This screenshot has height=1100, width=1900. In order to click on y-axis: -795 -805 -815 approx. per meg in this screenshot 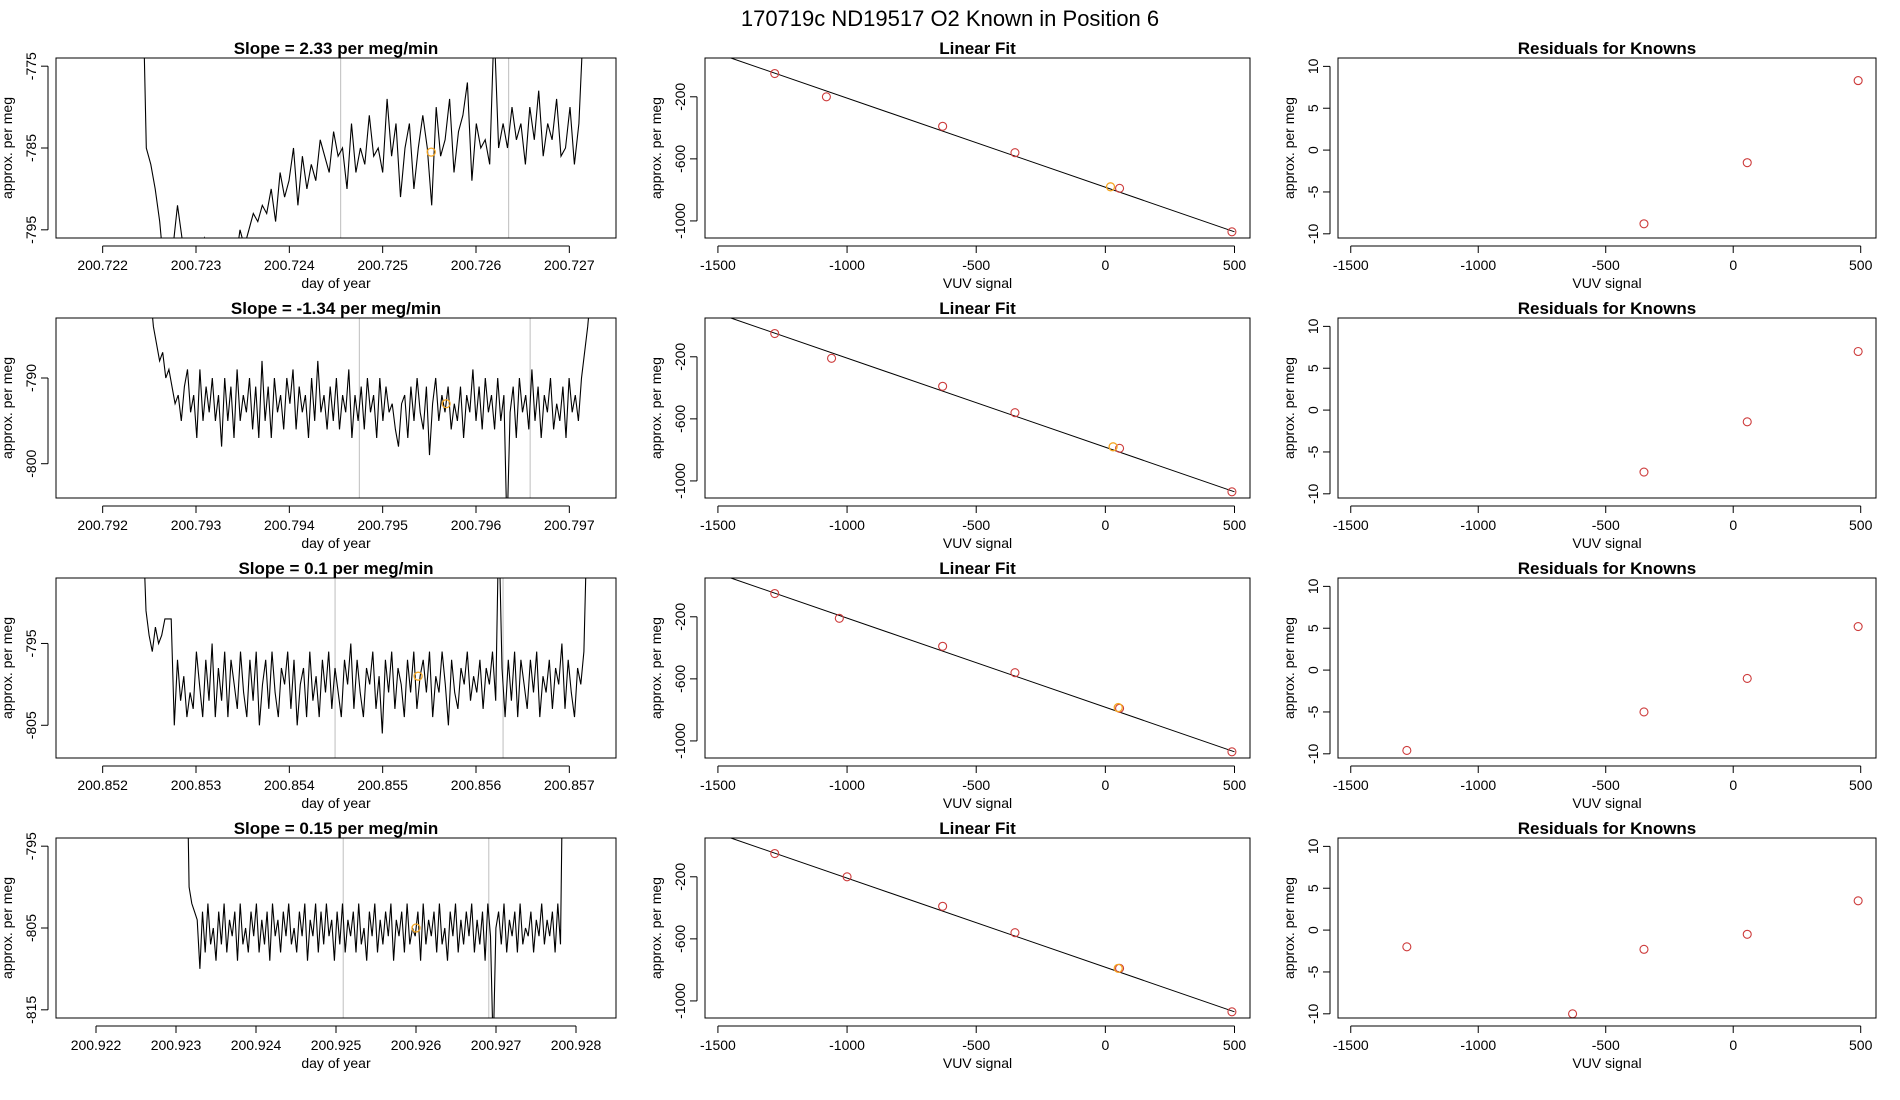, I will do `click(24, 928)`.